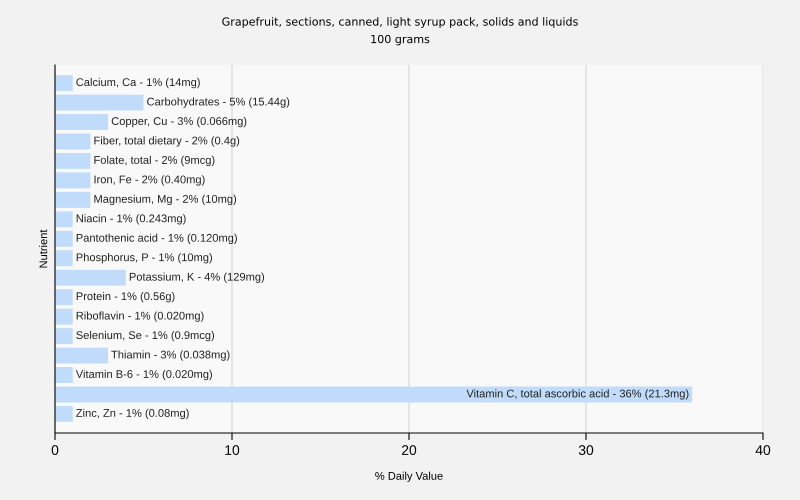 This screenshot has height=500, width=800. What do you see at coordinates (132, 414) in the screenshot?
I see `y-tick-label: Zinc, Zn - 1% (0.08mg)` at bounding box center [132, 414].